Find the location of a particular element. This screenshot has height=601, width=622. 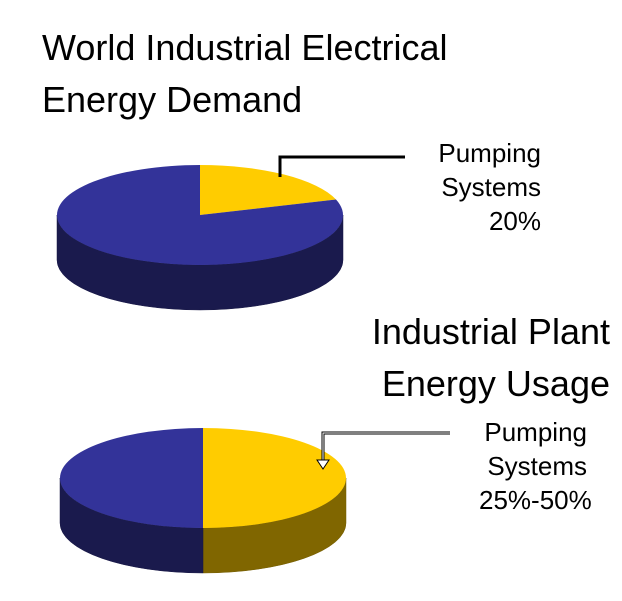

slice-value: 25%-50% is located at coordinates (535, 500).